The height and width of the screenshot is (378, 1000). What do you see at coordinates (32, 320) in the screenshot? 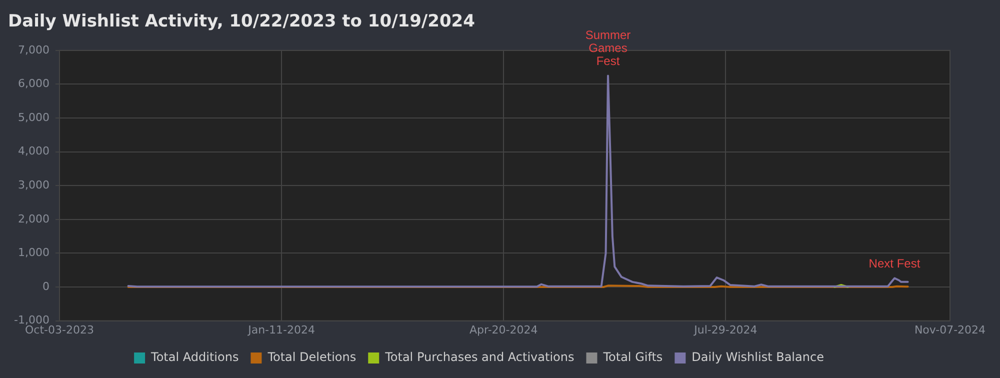
I see `y-tick-label: -1,000` at bounding box center [32, 320].